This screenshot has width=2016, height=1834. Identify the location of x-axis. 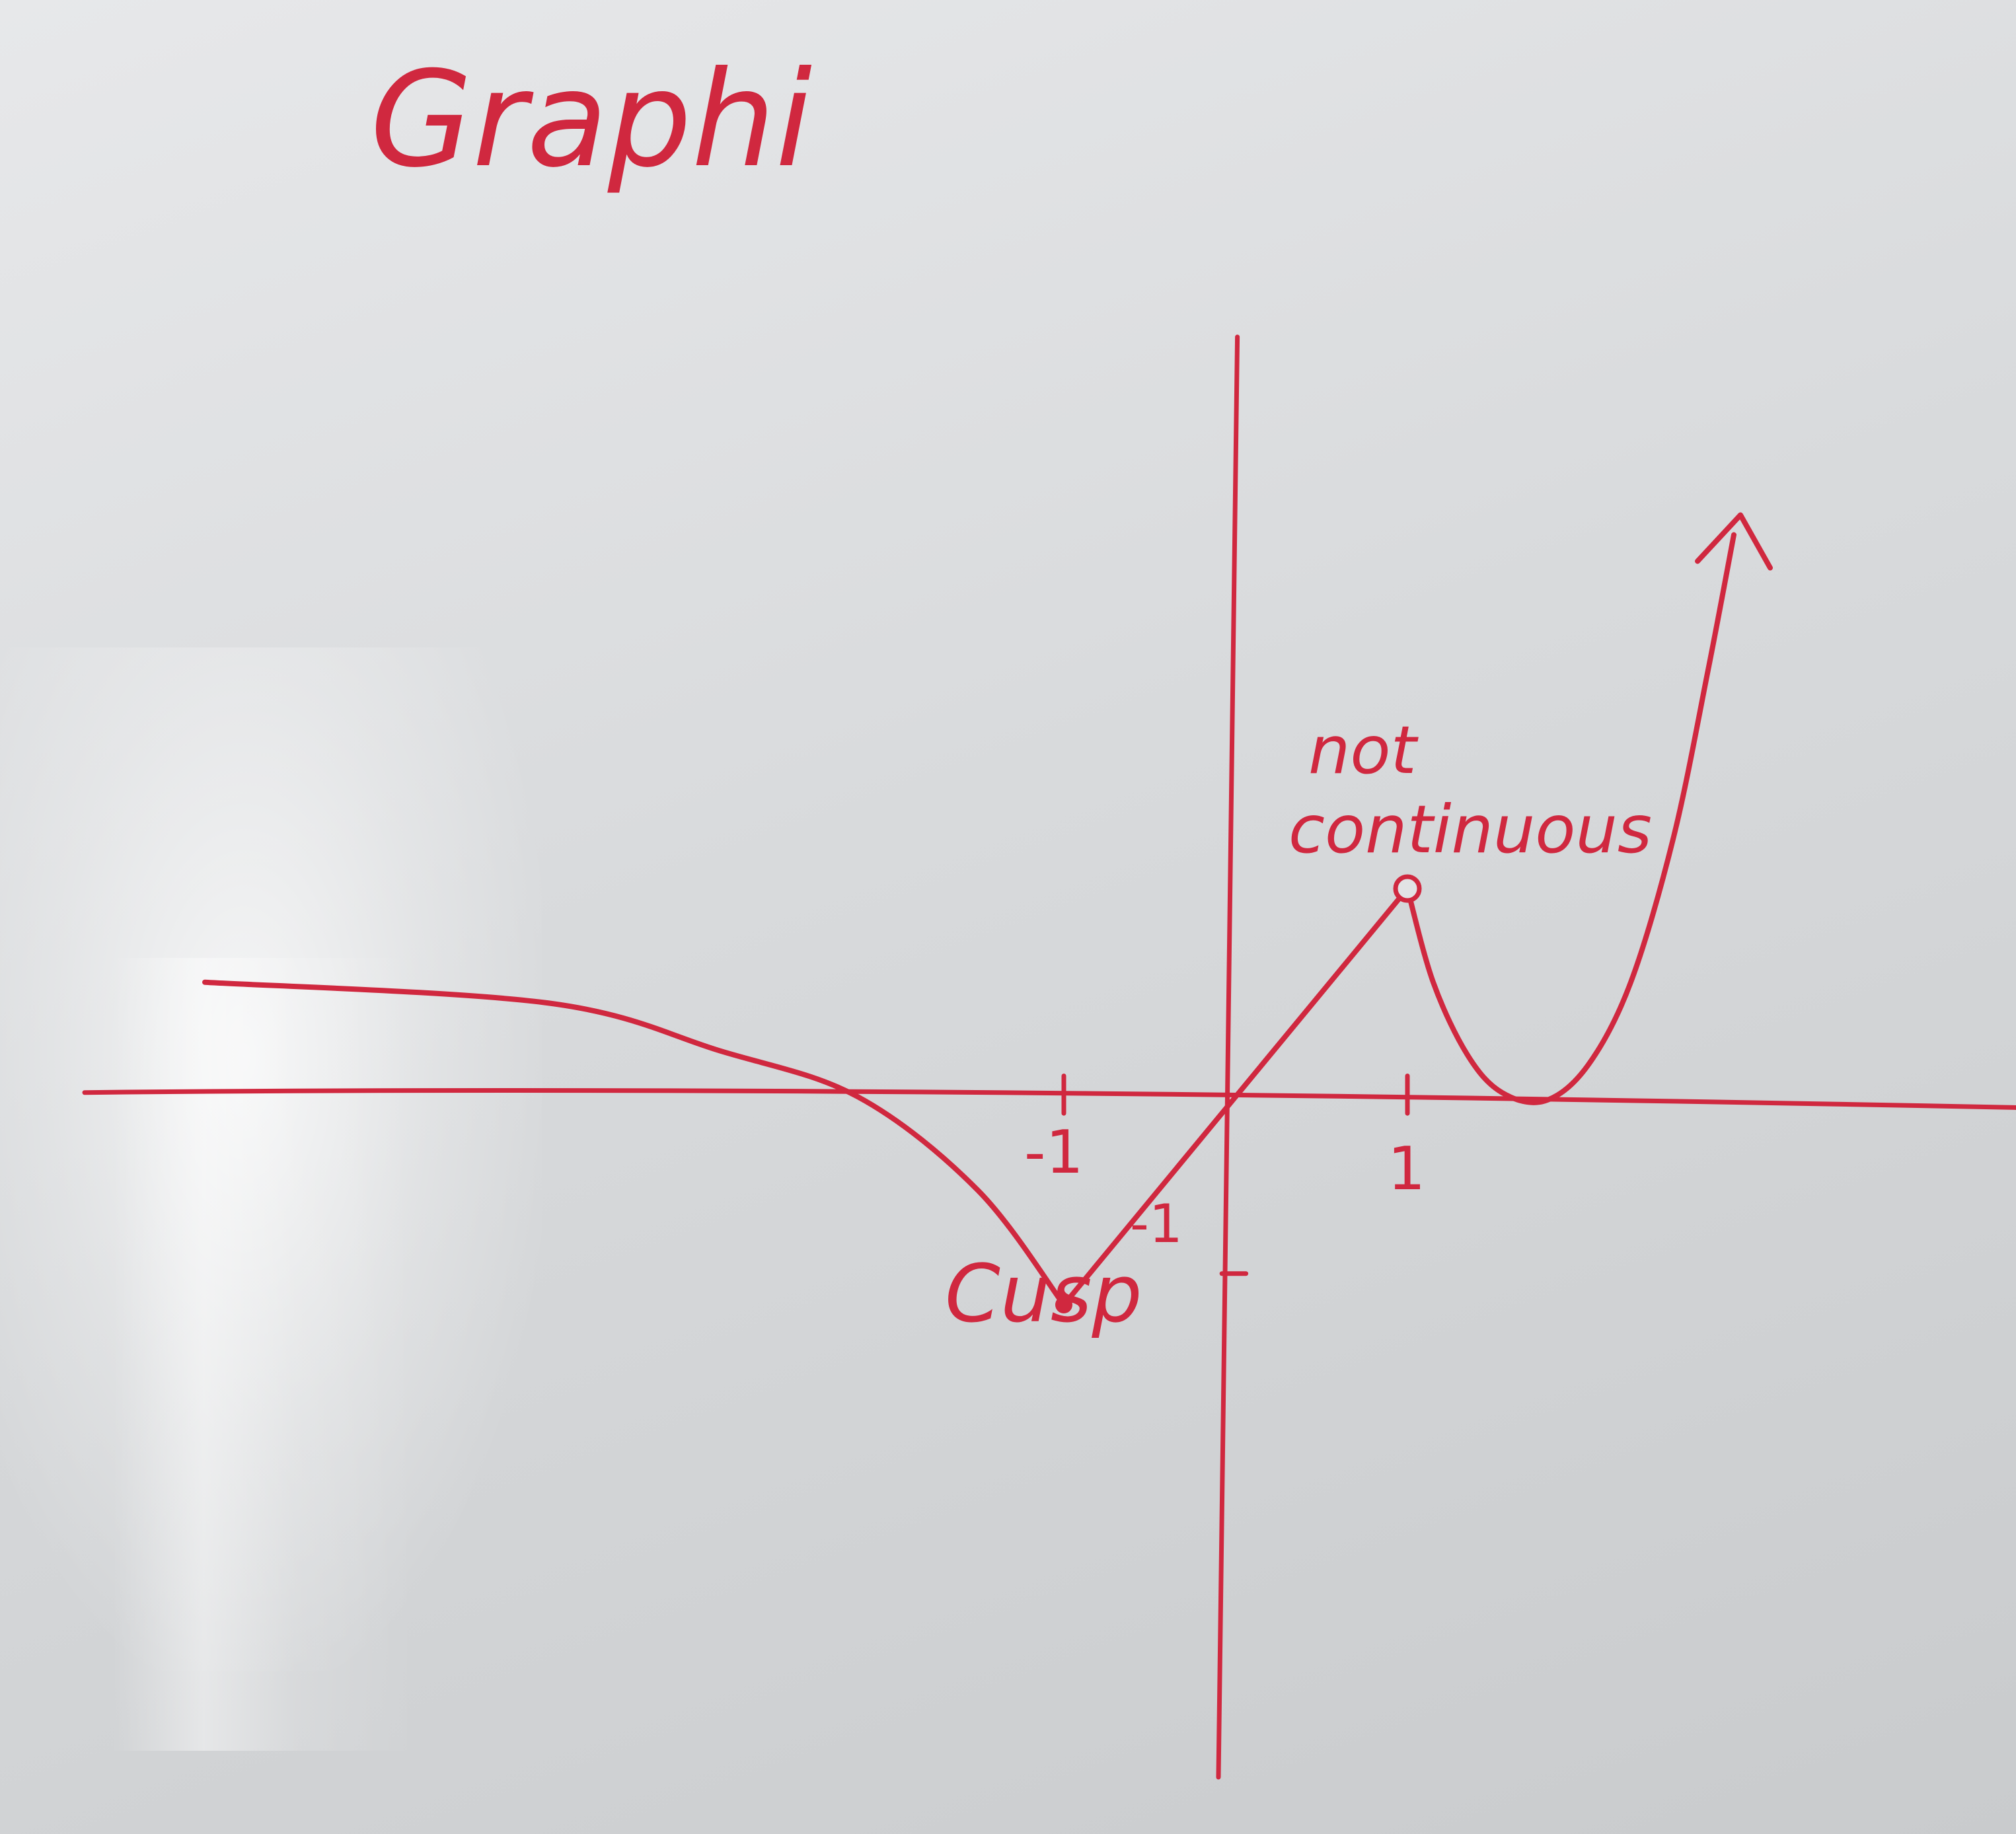
(1049, 1099).